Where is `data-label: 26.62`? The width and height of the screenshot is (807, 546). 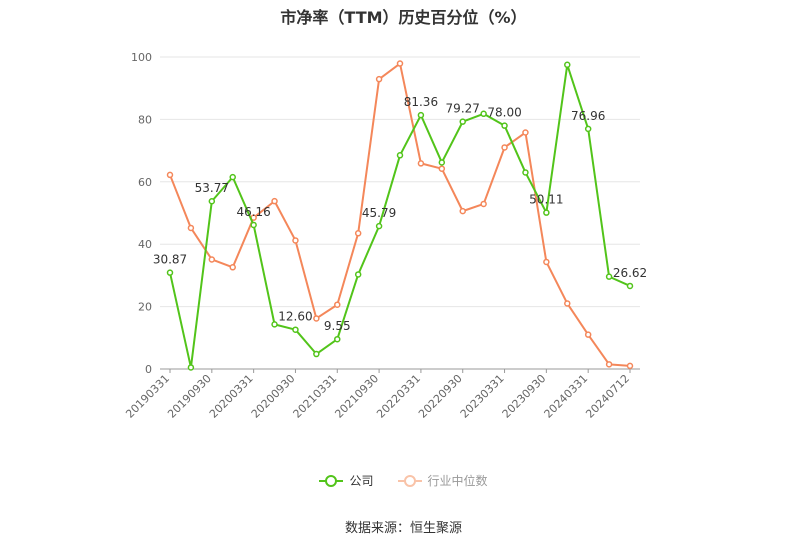 data-label: 26.62 is located at coordinates (630, 273).